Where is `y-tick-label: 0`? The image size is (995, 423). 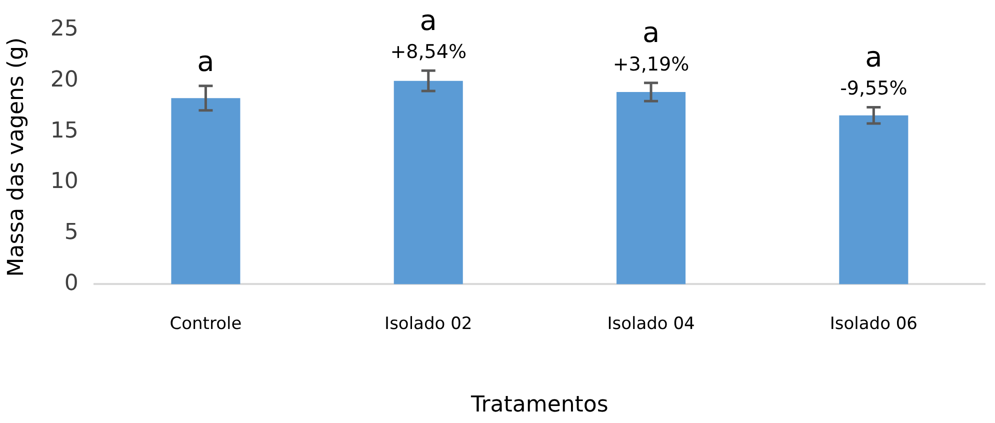 y-tick-label: 0 is located at coordinates (71, 283).